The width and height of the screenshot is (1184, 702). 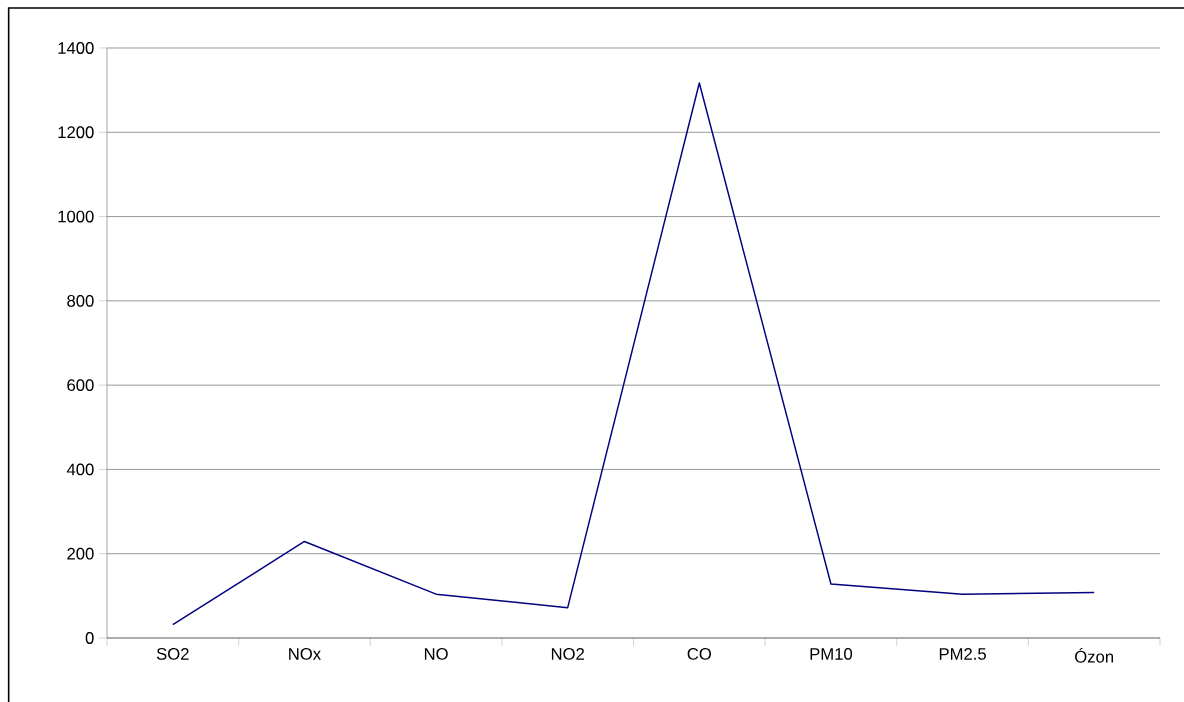 I want to click on x-tick-label: Ózon, so click(x=1094, y=655).